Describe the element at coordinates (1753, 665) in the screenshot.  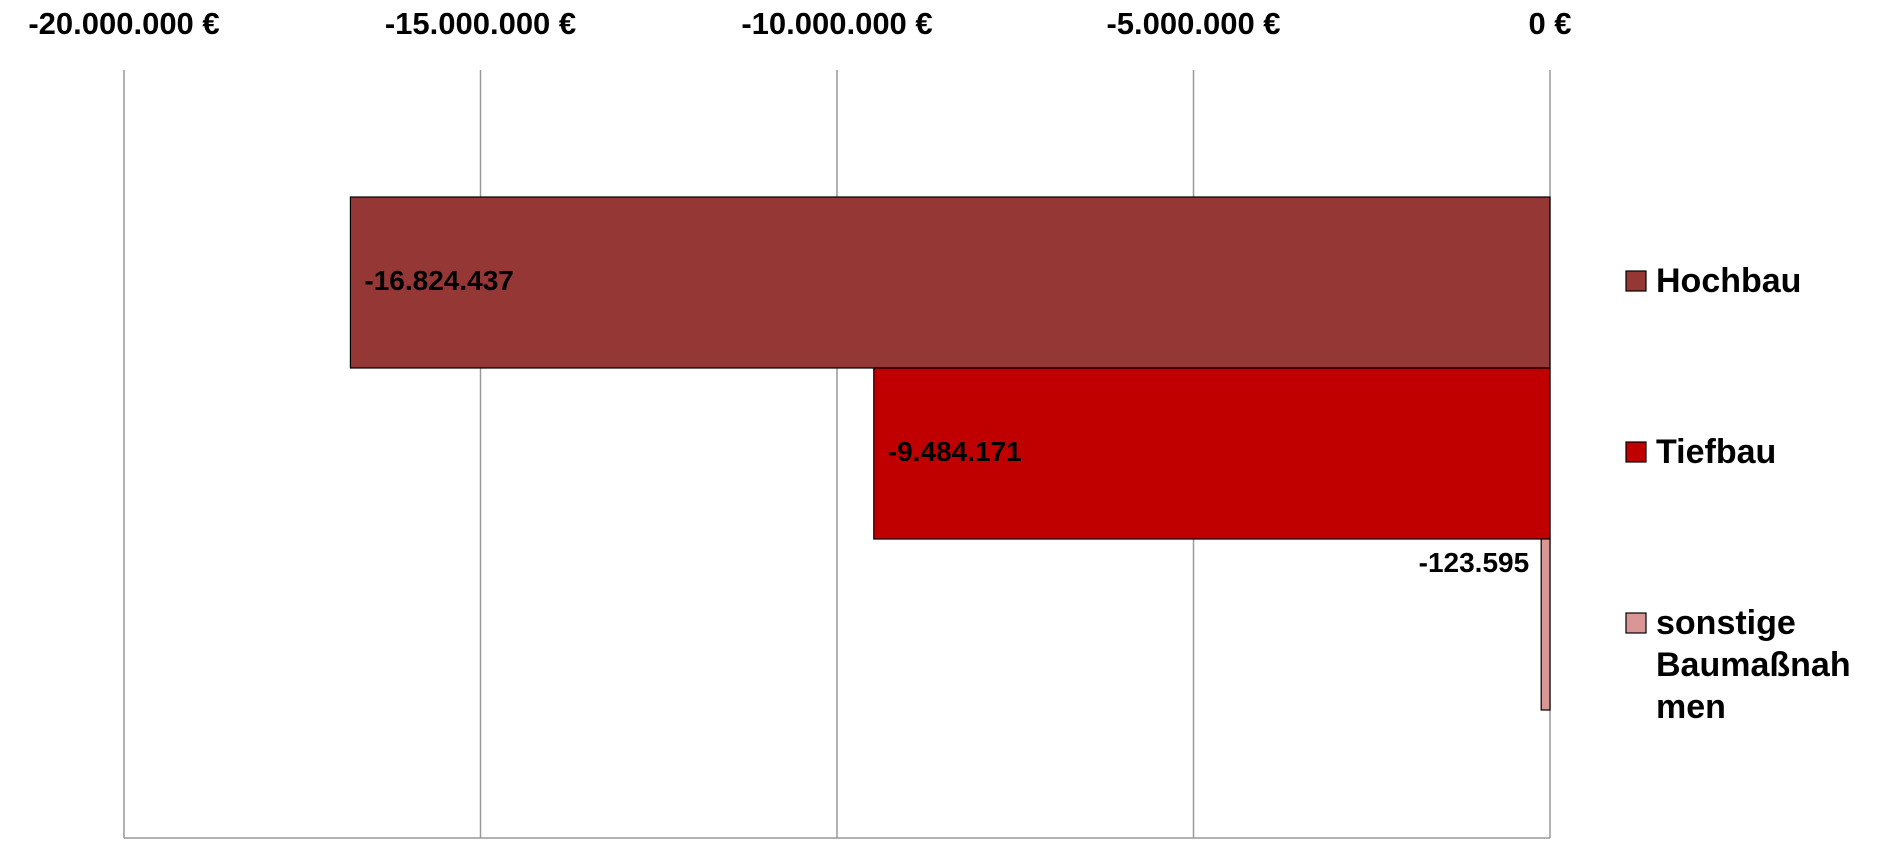
I see `legend-label: sonstige Baumaßnahmen` at that location.